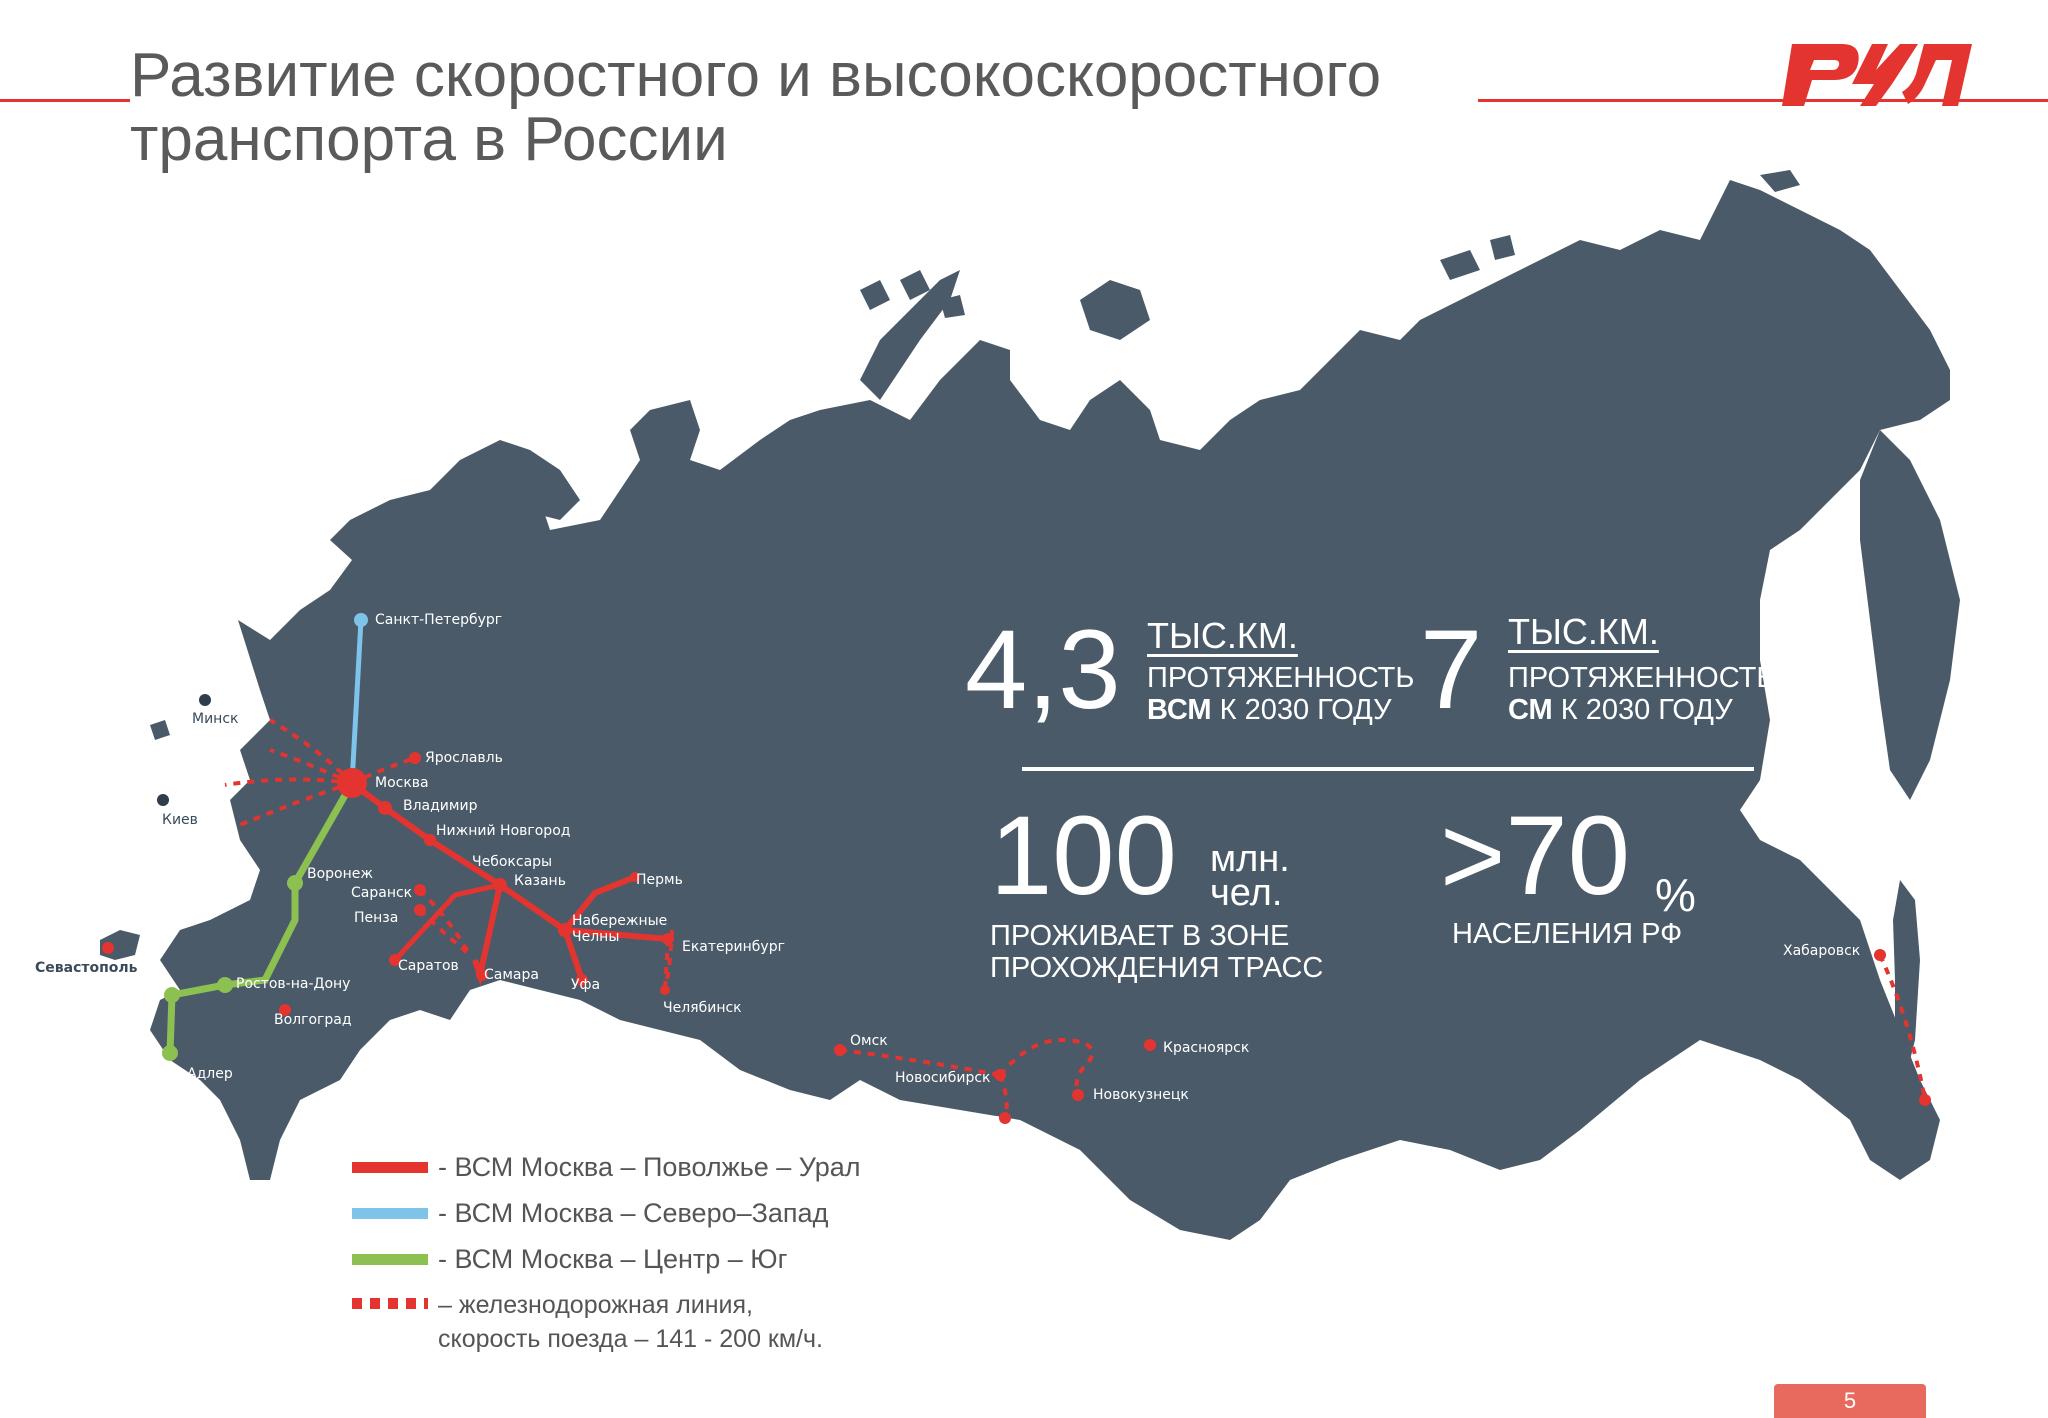 The height and width of the screenshot is (1418, 2048). I want to click on city-kiev: Киев, so click(180, 820).